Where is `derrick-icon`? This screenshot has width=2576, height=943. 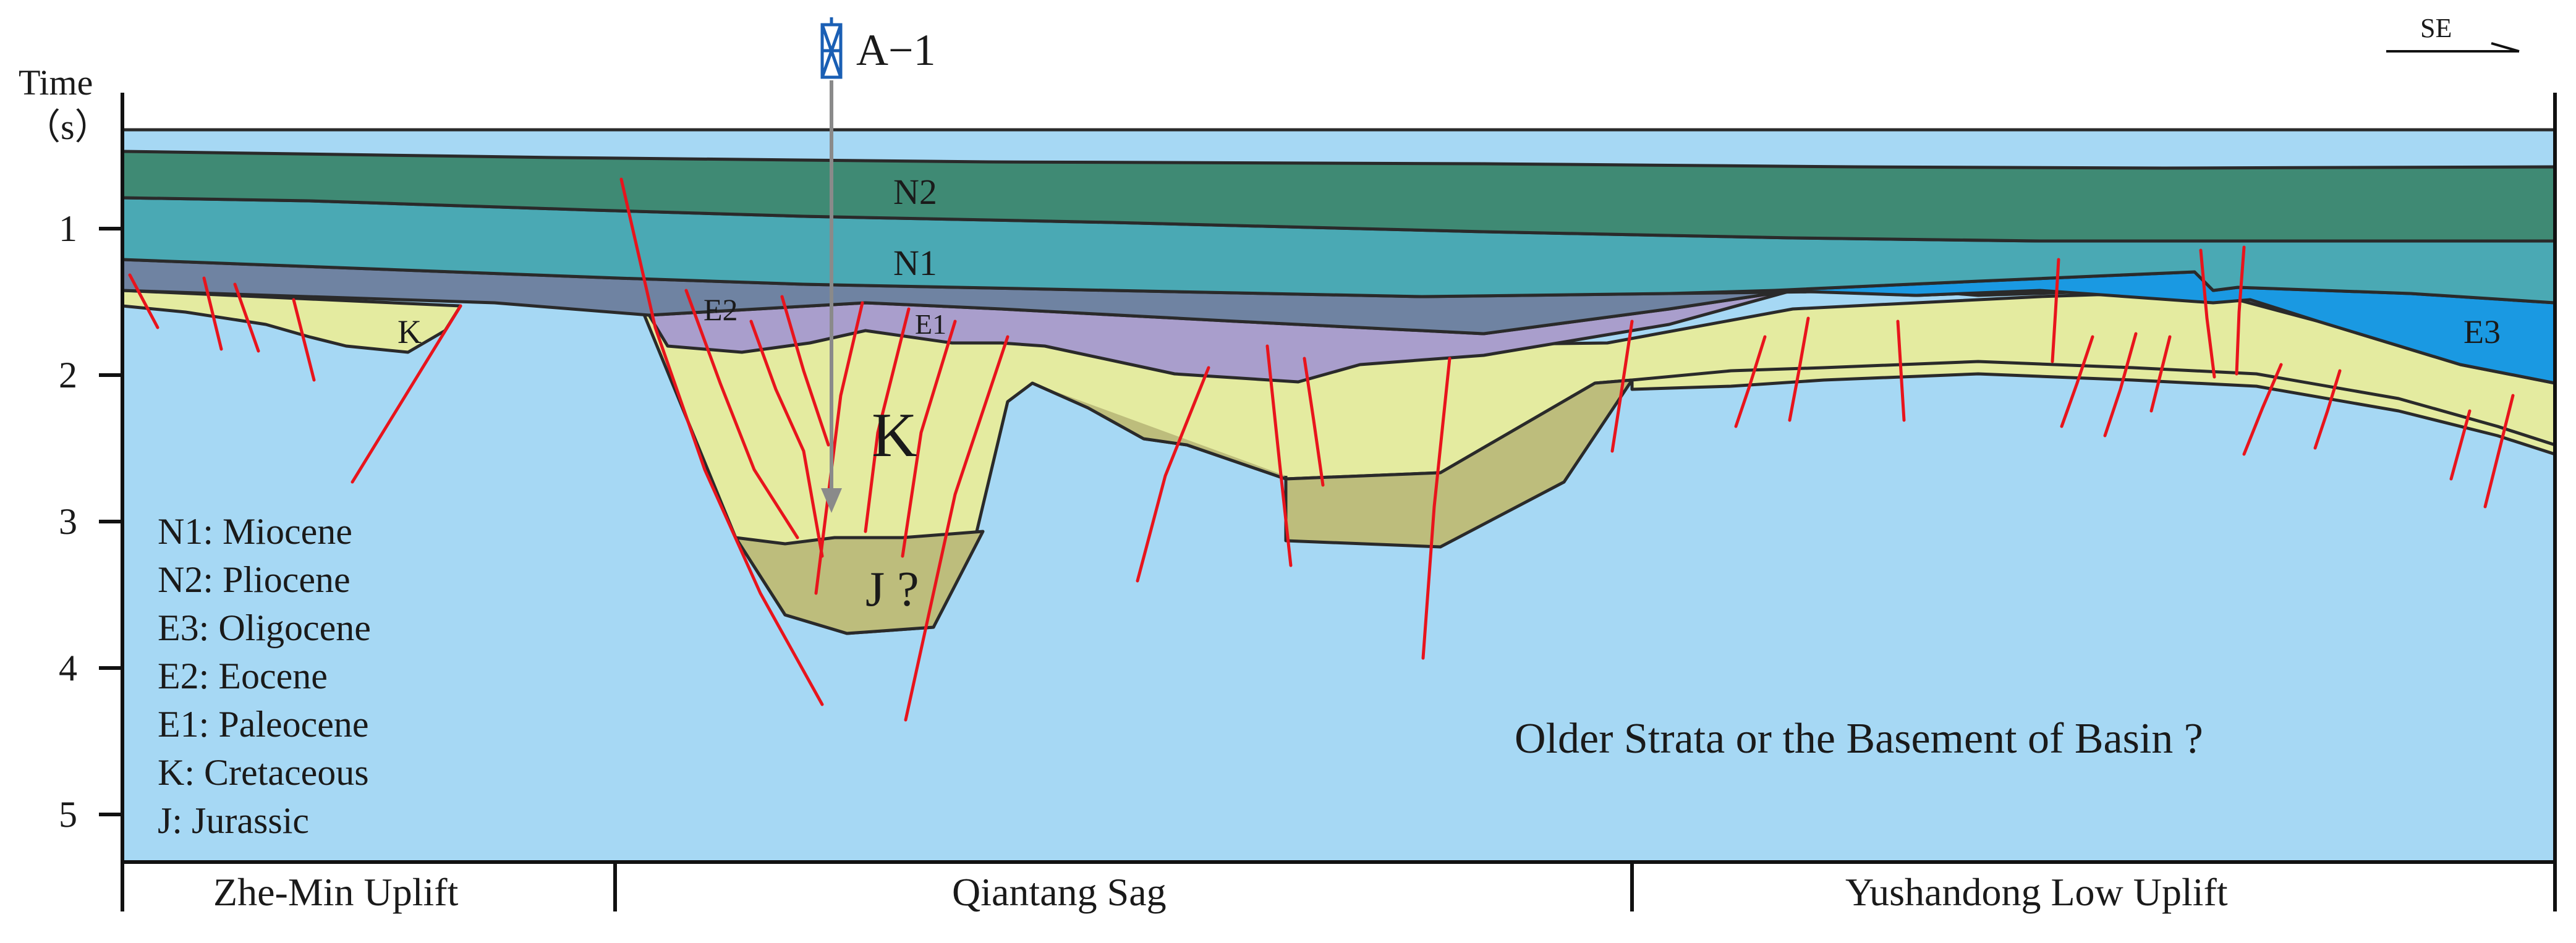
derrick-icon is located at coordinates (831, 48).